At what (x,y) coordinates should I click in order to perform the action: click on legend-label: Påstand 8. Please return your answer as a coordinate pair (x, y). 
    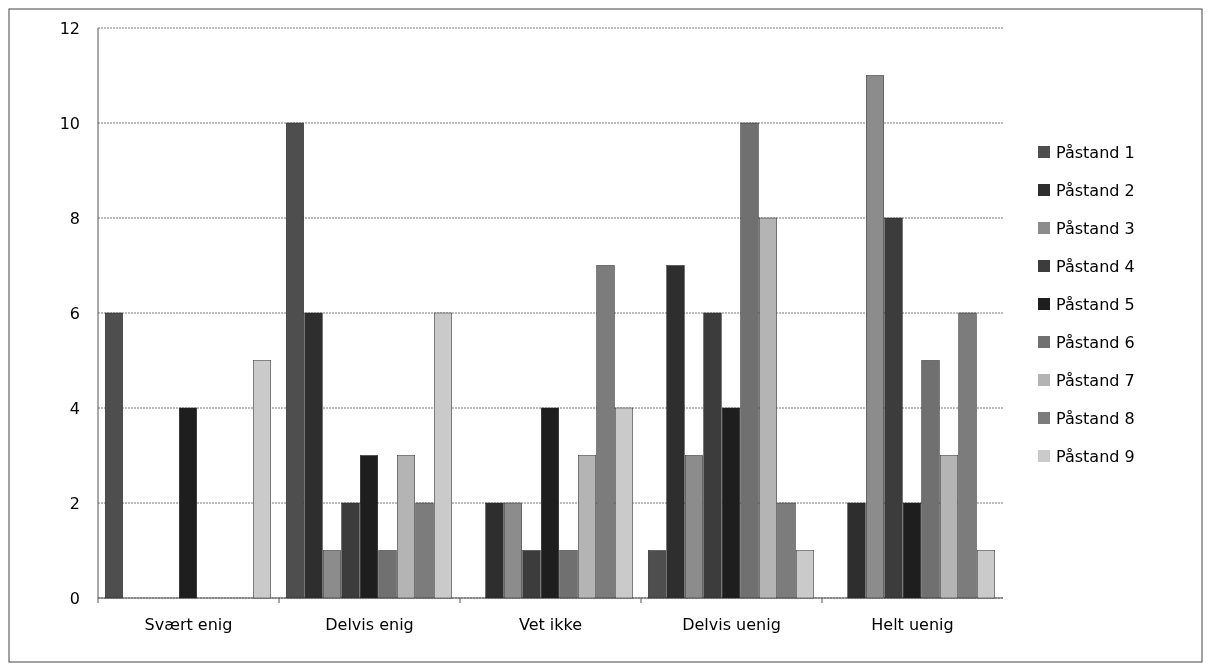
    Looking at the image, I should click on (1095, 418).